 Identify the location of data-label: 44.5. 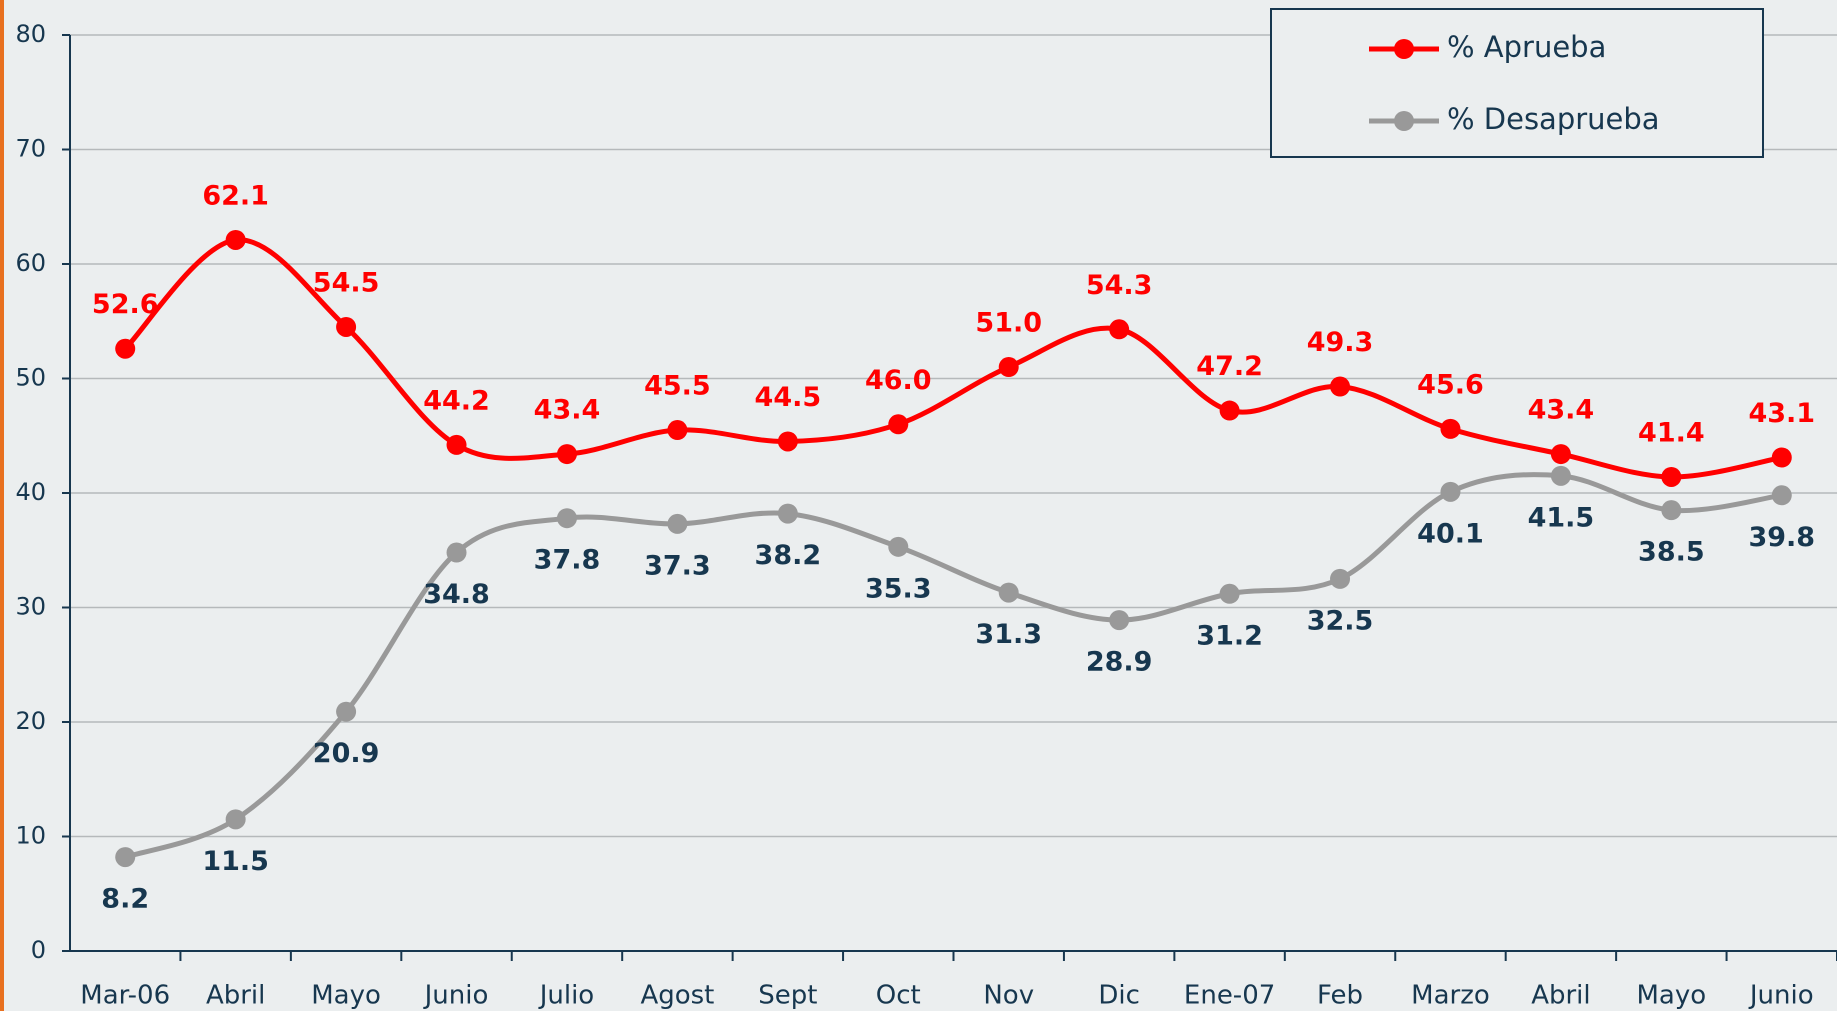
(788, 397).